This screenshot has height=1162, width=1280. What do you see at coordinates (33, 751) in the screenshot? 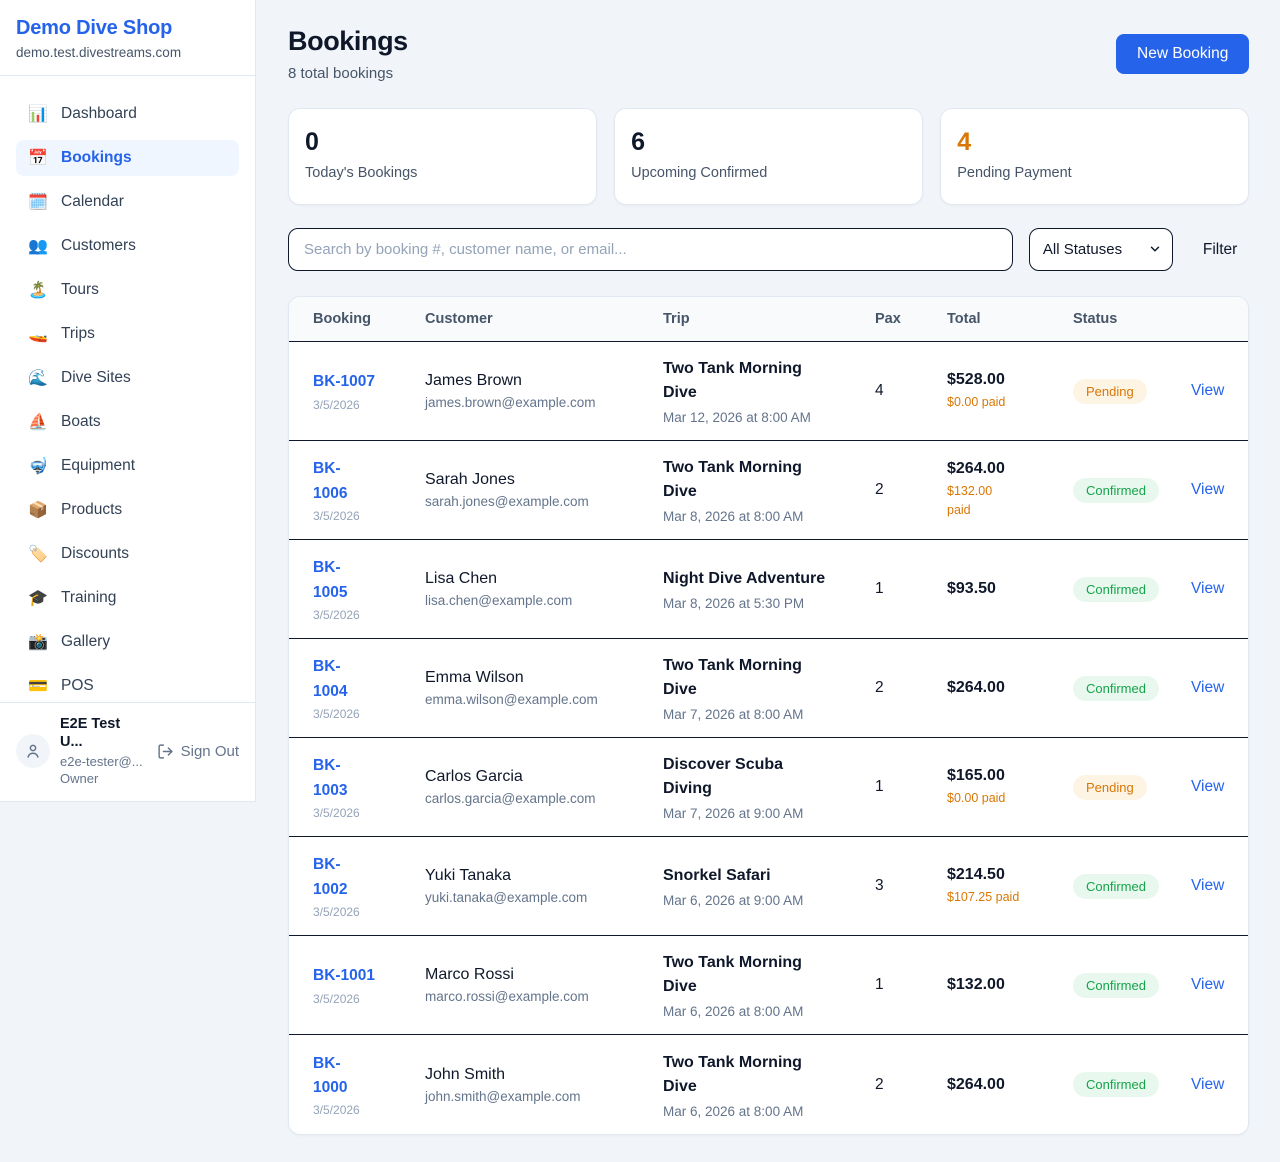
I see `user-icon` at bounding box center [33, 751].